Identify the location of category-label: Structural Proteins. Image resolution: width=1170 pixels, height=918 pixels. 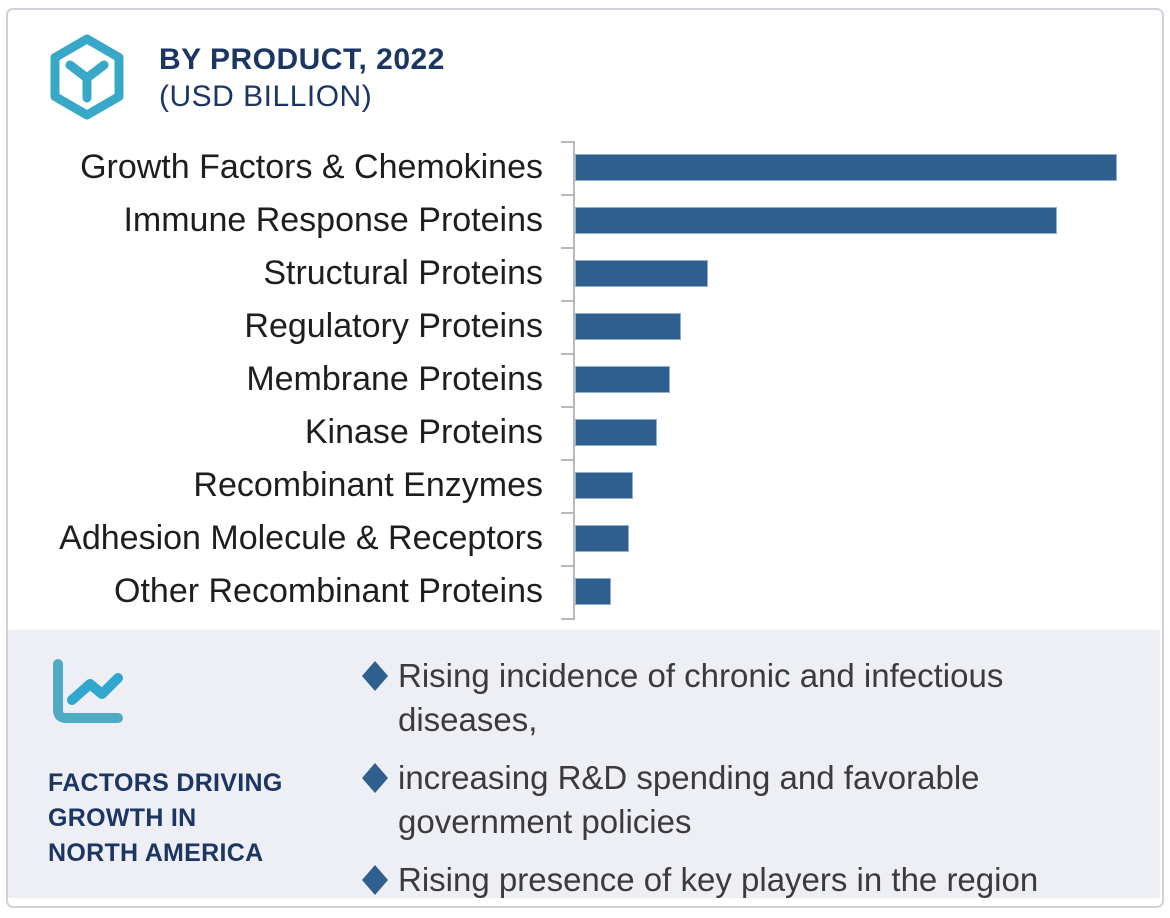
(403, 273).